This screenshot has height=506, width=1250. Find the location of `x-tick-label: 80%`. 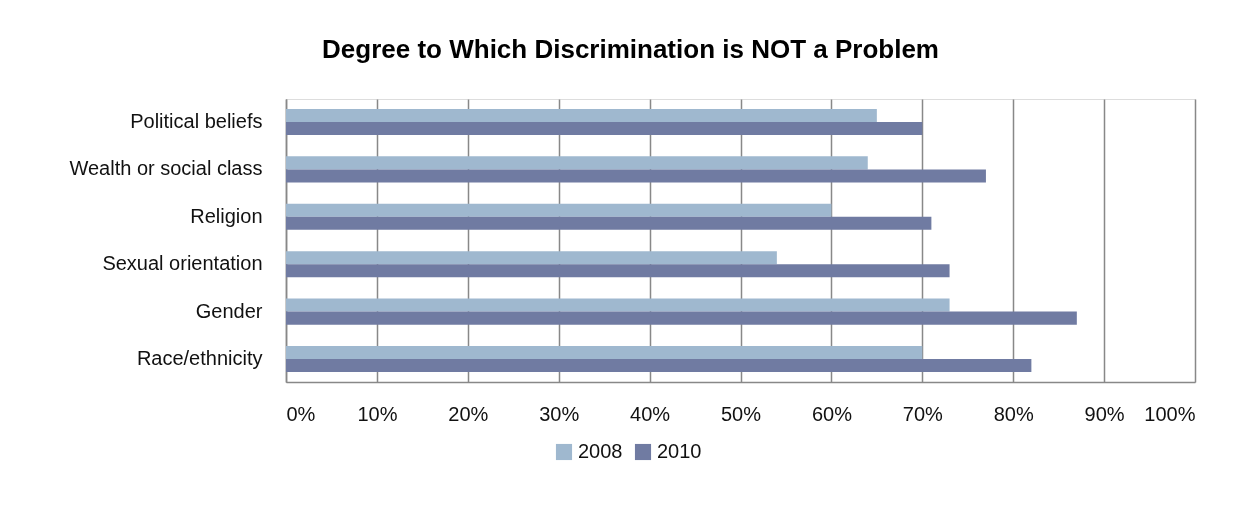

x-tick-label: 80% is located at coordinates (1013, 413).